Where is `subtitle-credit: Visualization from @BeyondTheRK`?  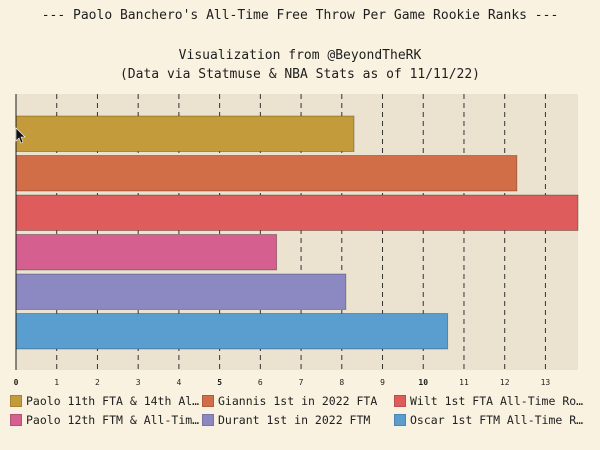
subtitle-credit: Visualization from @BeyondTheRK is located at coordinates (300, 55).